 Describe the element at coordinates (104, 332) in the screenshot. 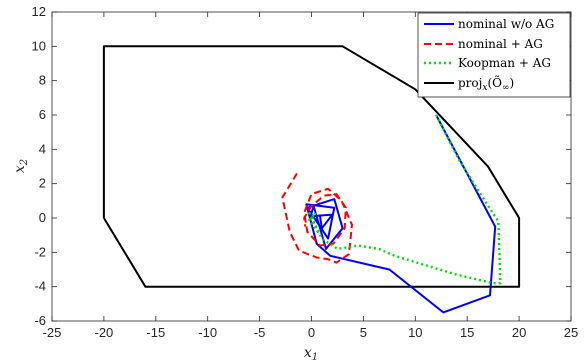

I see `x-tick-label: -20` at that location.